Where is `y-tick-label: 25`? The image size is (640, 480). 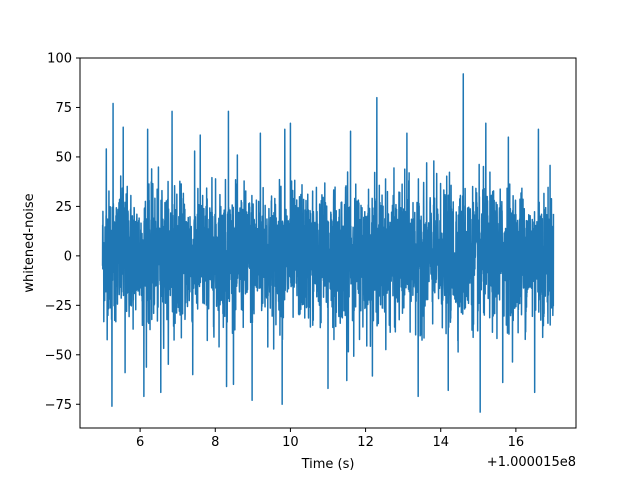
y-tick-label: 25 is located at coordinates (63, 207).